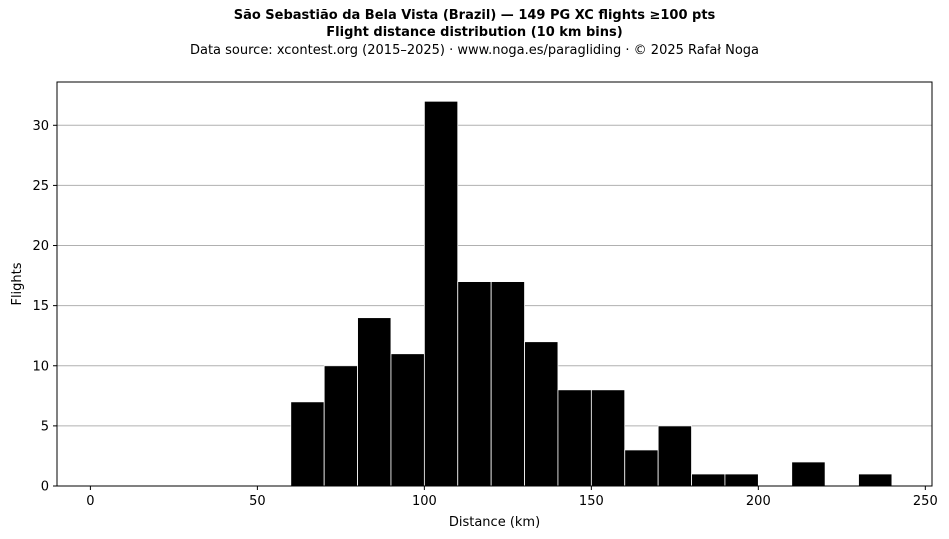  What do you see at coordinates (494, 522) in the screenshot?
I see `x-axis-label: Distance (km)` at bounding box center [494, 522].